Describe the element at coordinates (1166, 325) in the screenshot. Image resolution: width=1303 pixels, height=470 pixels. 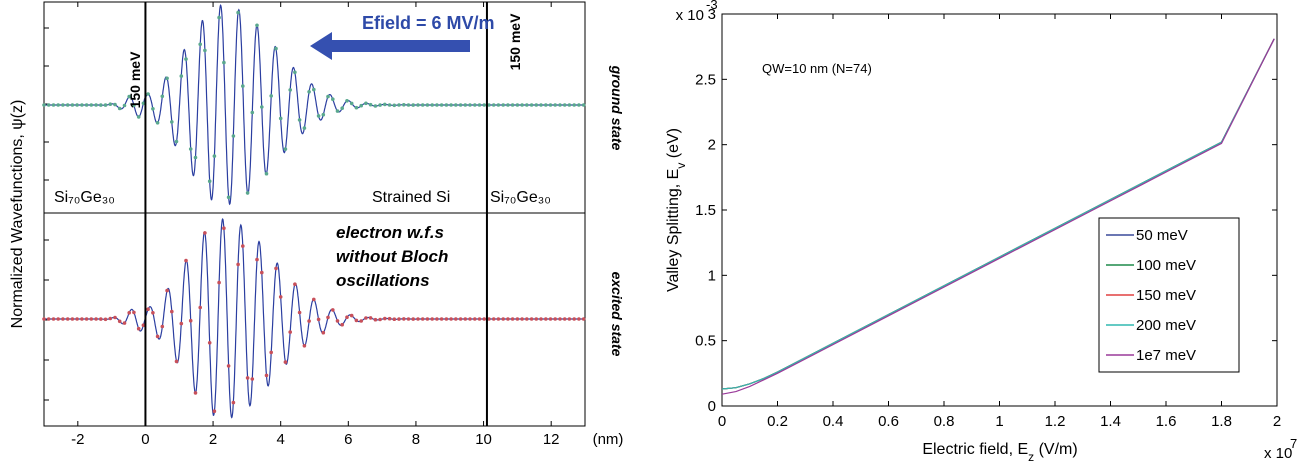
I see `legend-entry: 200 meV` at that location.